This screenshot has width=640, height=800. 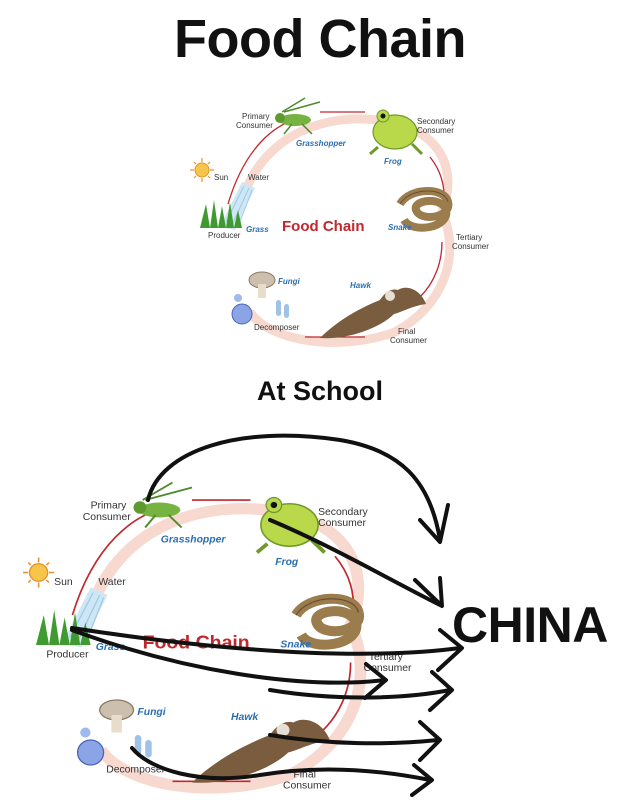 I want to click on cycle-arrow, so click(x=431, y=269).